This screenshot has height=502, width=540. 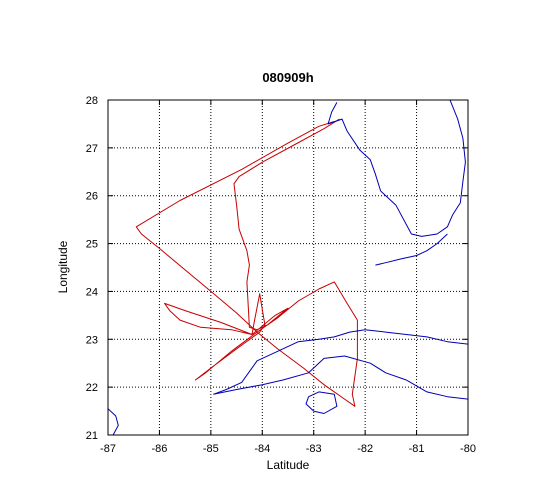 I want to click on x-tick-label: -86, so click(x=159, y=449).